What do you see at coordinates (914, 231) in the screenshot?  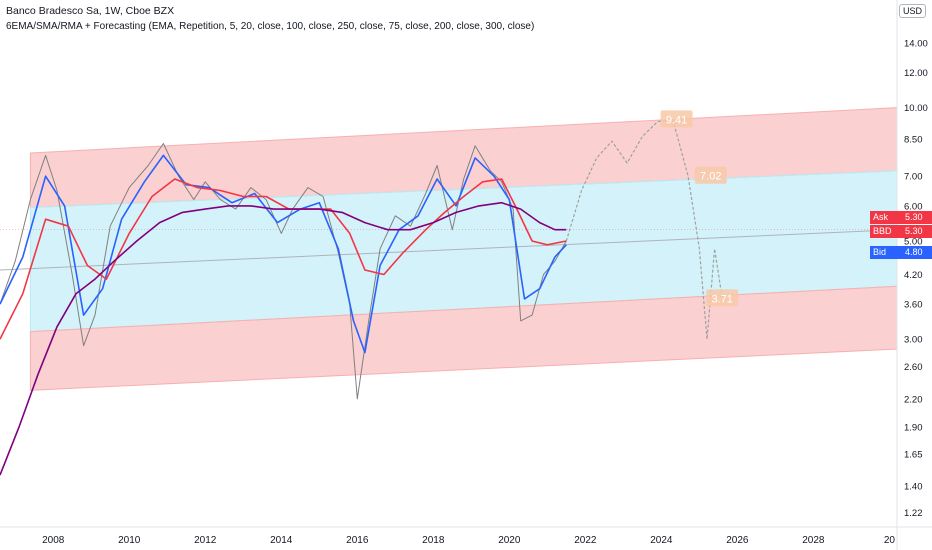 I see `bbd-value: 5.30` at bounding box center [914, 231].